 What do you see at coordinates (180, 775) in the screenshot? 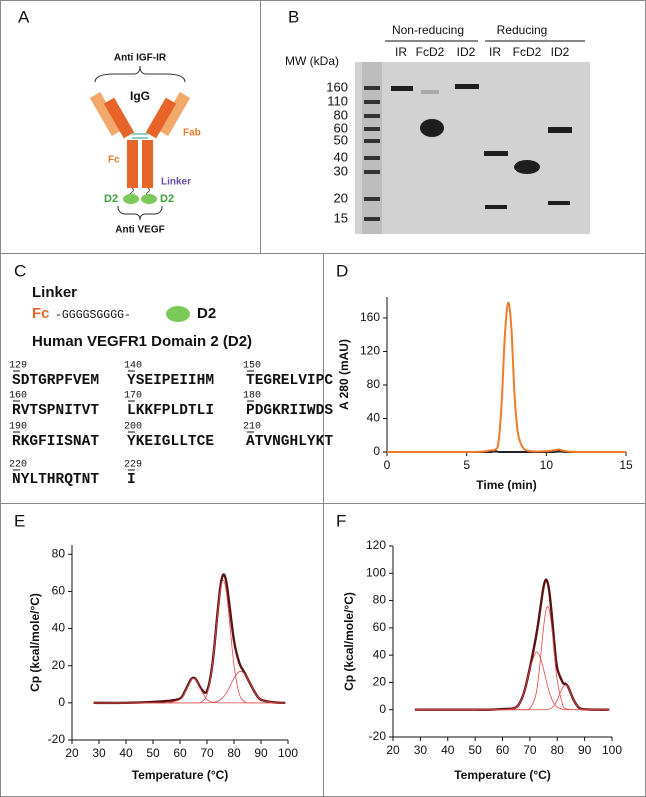
I see `x-axis-label: Temperature (°C)` at bounding box center [180, 775].